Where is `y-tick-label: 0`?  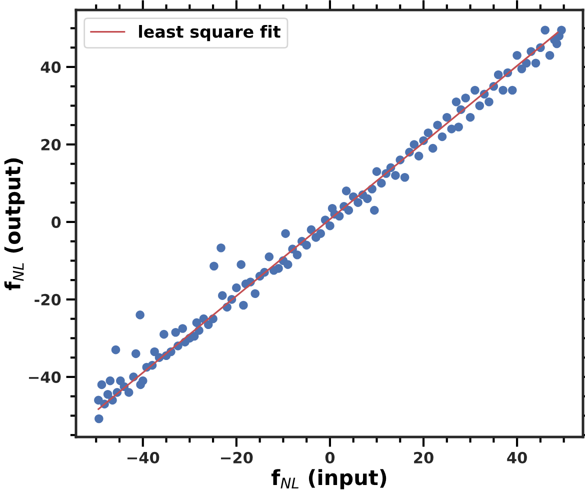 y-tick-label: 0 is located at coordinates (56, 222).